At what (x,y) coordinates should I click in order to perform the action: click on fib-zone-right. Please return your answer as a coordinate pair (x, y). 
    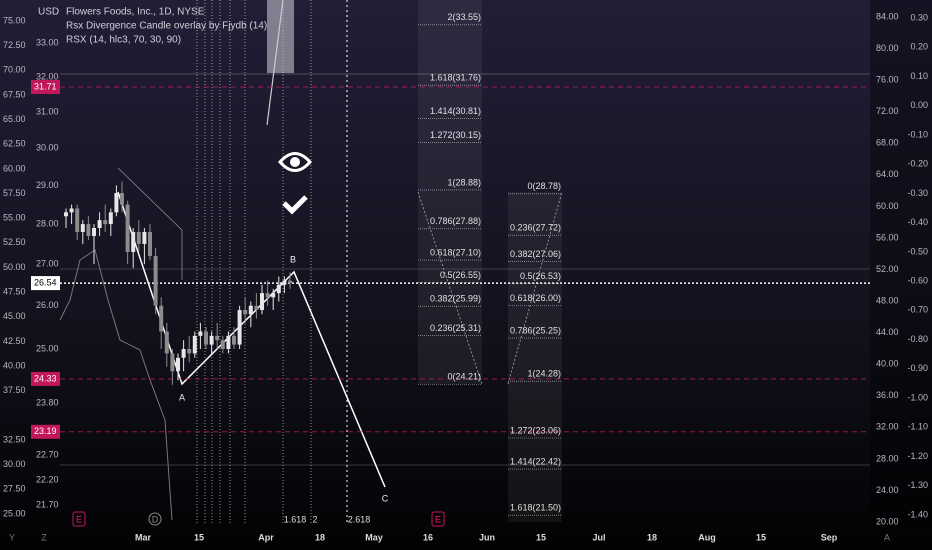
    Looking at the image, I should click on (535, 357).